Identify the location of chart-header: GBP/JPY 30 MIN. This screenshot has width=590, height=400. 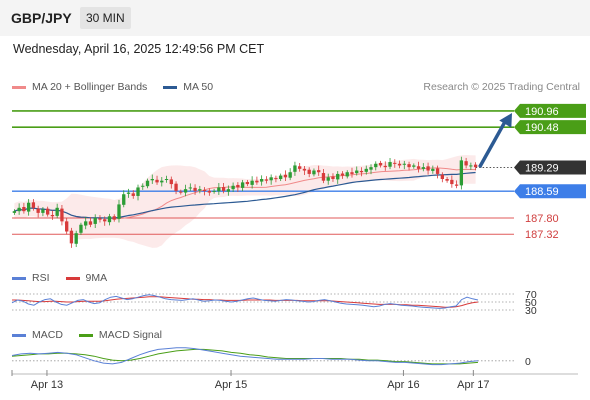
(295, 18).